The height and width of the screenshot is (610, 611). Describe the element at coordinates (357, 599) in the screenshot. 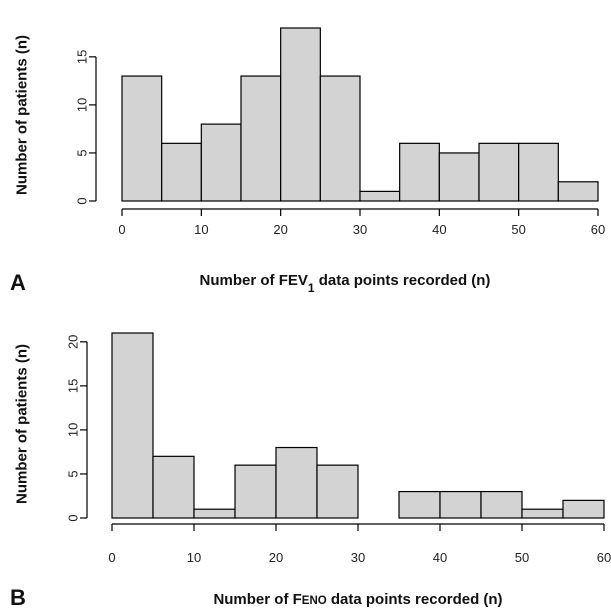

I see `x-axis-title: Number of FENO data points recorded (n)` at that location.